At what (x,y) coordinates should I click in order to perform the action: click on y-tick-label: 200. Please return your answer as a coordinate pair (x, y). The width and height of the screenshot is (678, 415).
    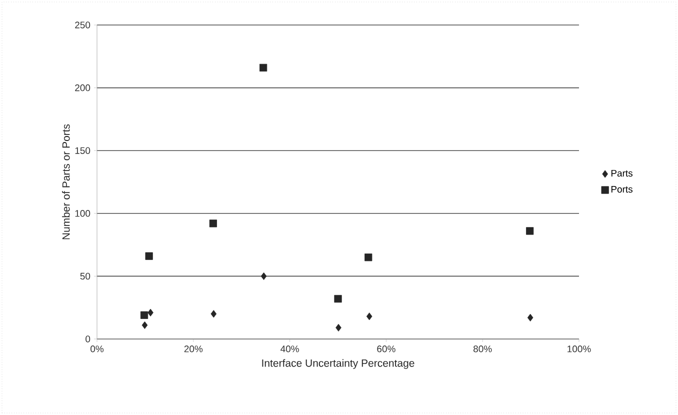
    Looking at the image, I should click on (82, 88).